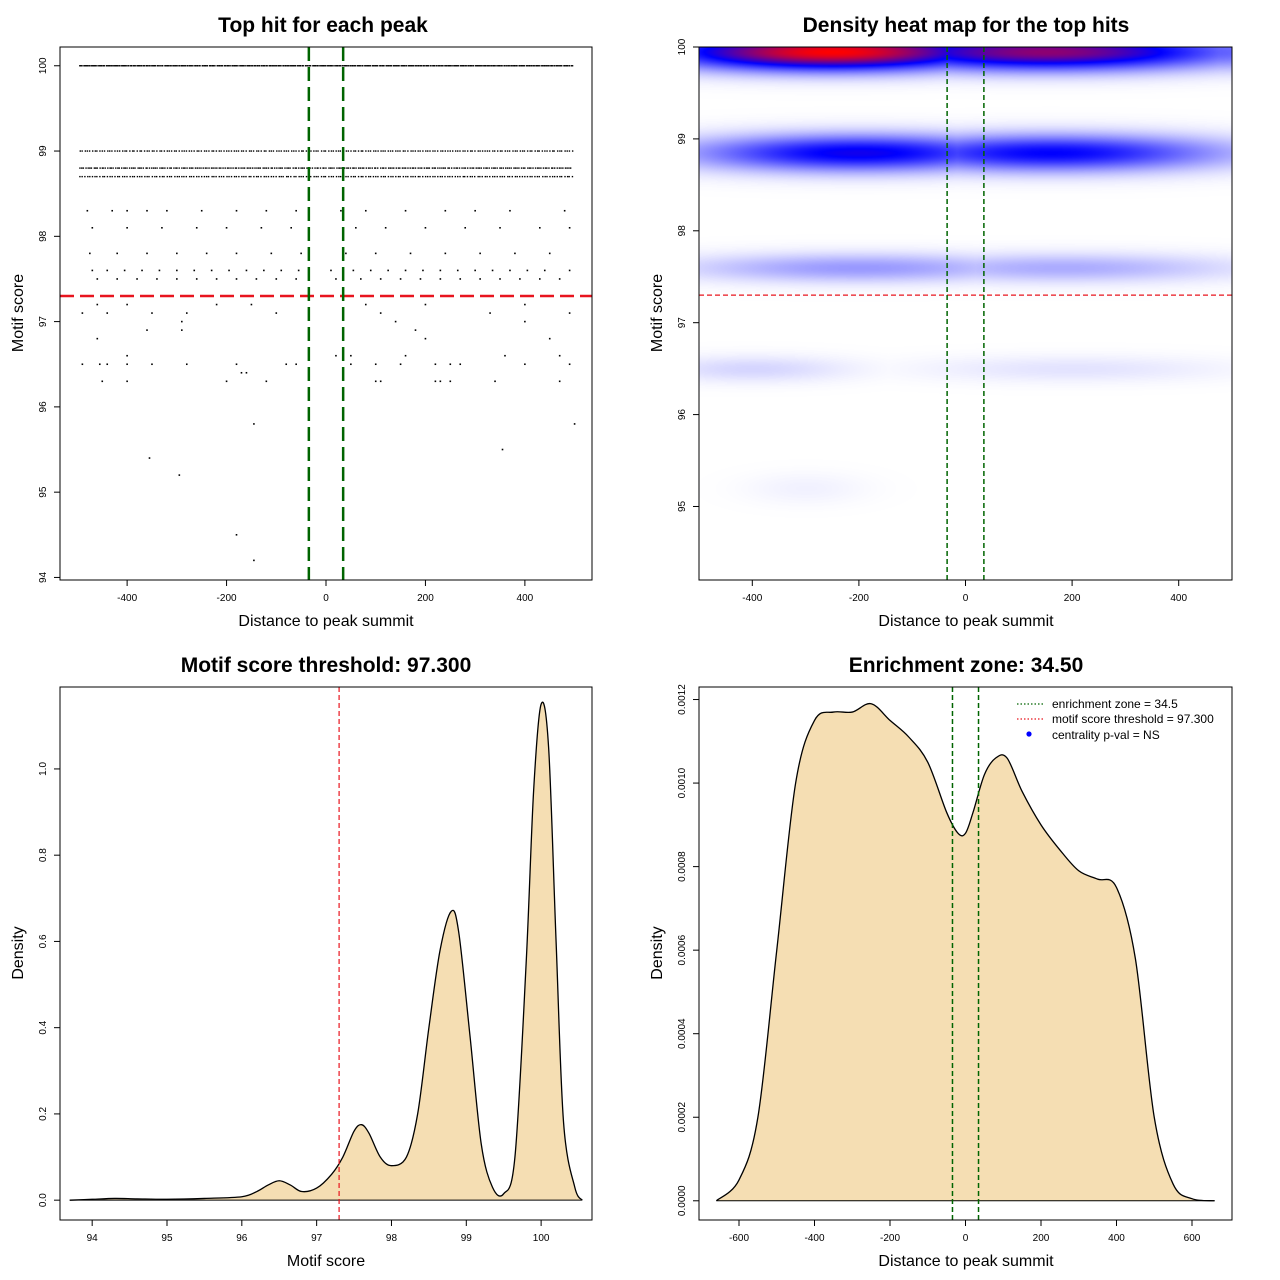 This screenshot has height=1280, width=1280. Describe the element at coordinates (43, 577) in the screenshot. I see `y-tick-label: 94` at that location.